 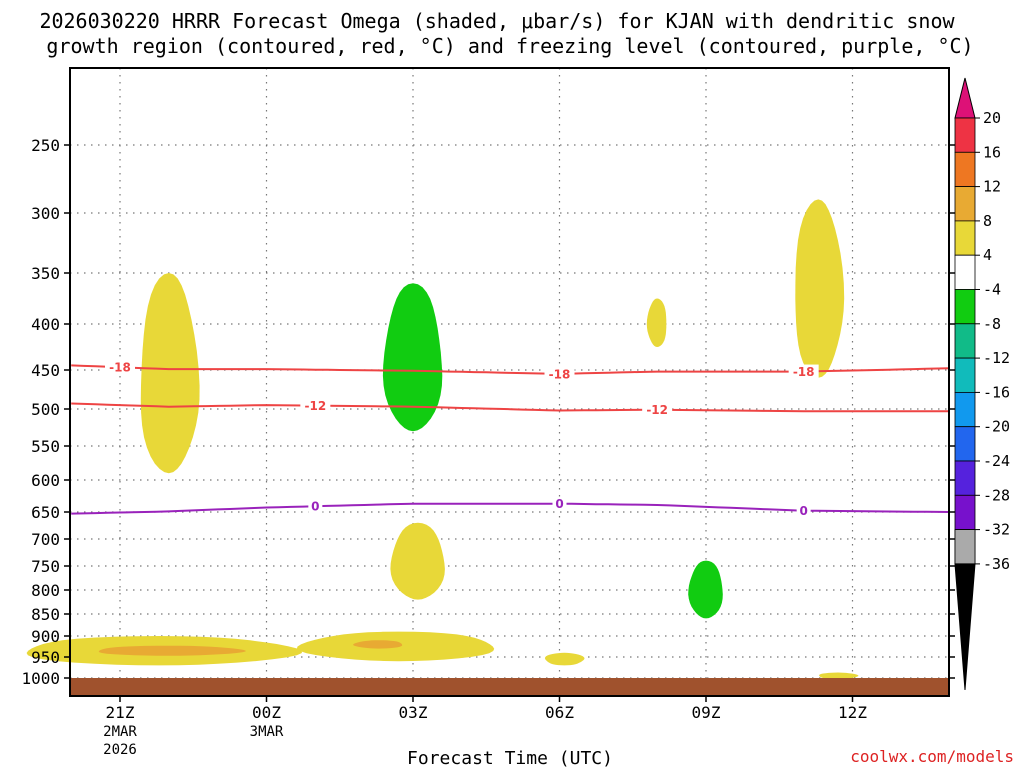 I want to click on colorbar-label: -24, so click(x=996, y=461).